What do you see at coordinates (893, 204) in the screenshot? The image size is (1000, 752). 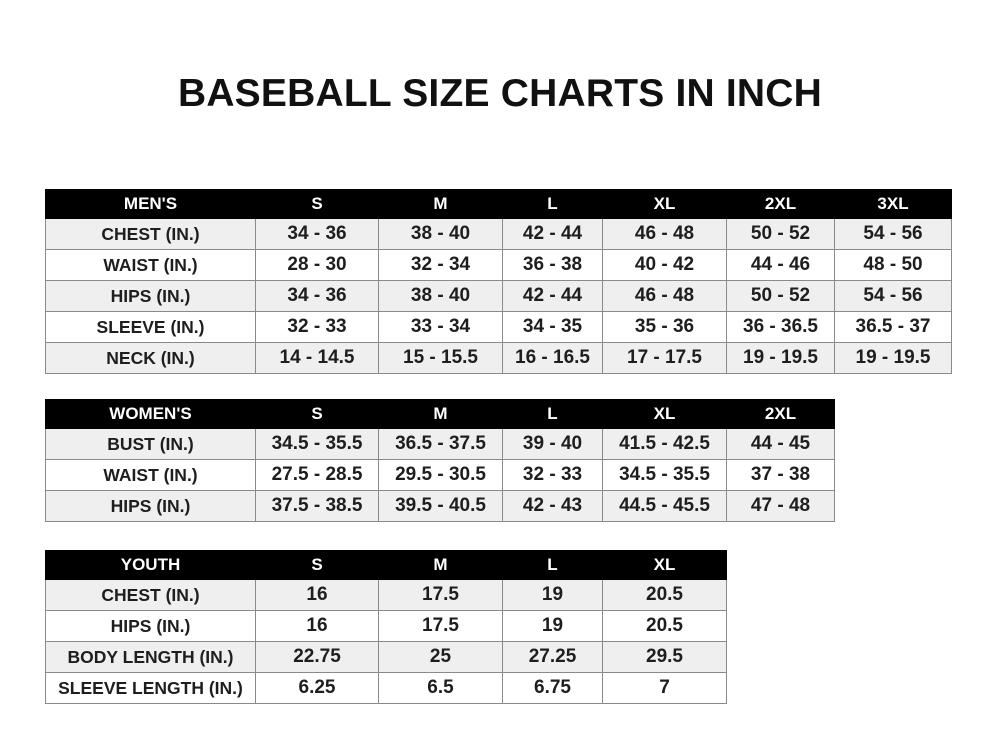 I see `size-header: 3XL` at bounding box center [893, 204].